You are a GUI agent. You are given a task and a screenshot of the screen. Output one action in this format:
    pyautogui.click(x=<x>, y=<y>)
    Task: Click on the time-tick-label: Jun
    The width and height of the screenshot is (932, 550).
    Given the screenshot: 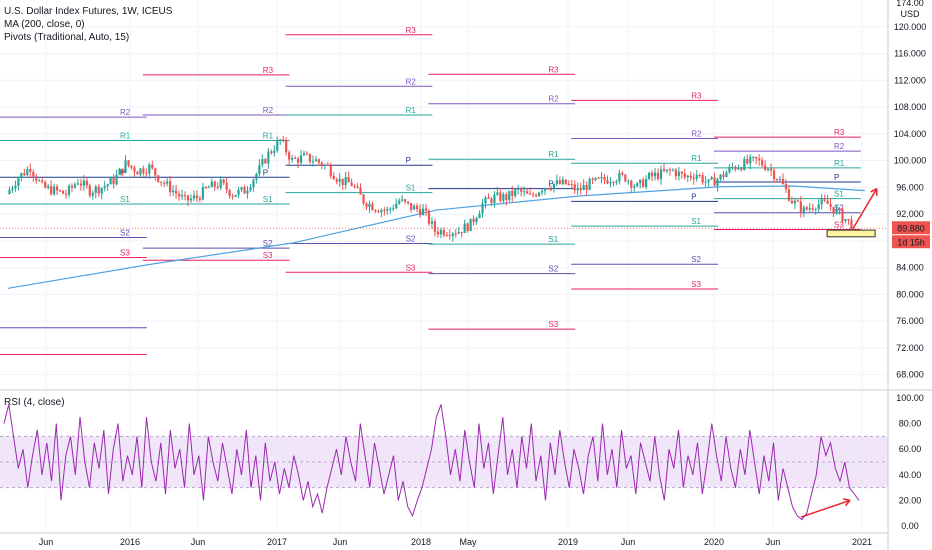 What is the action you would take?
    pyautogui.click(x=46, y=542)
    